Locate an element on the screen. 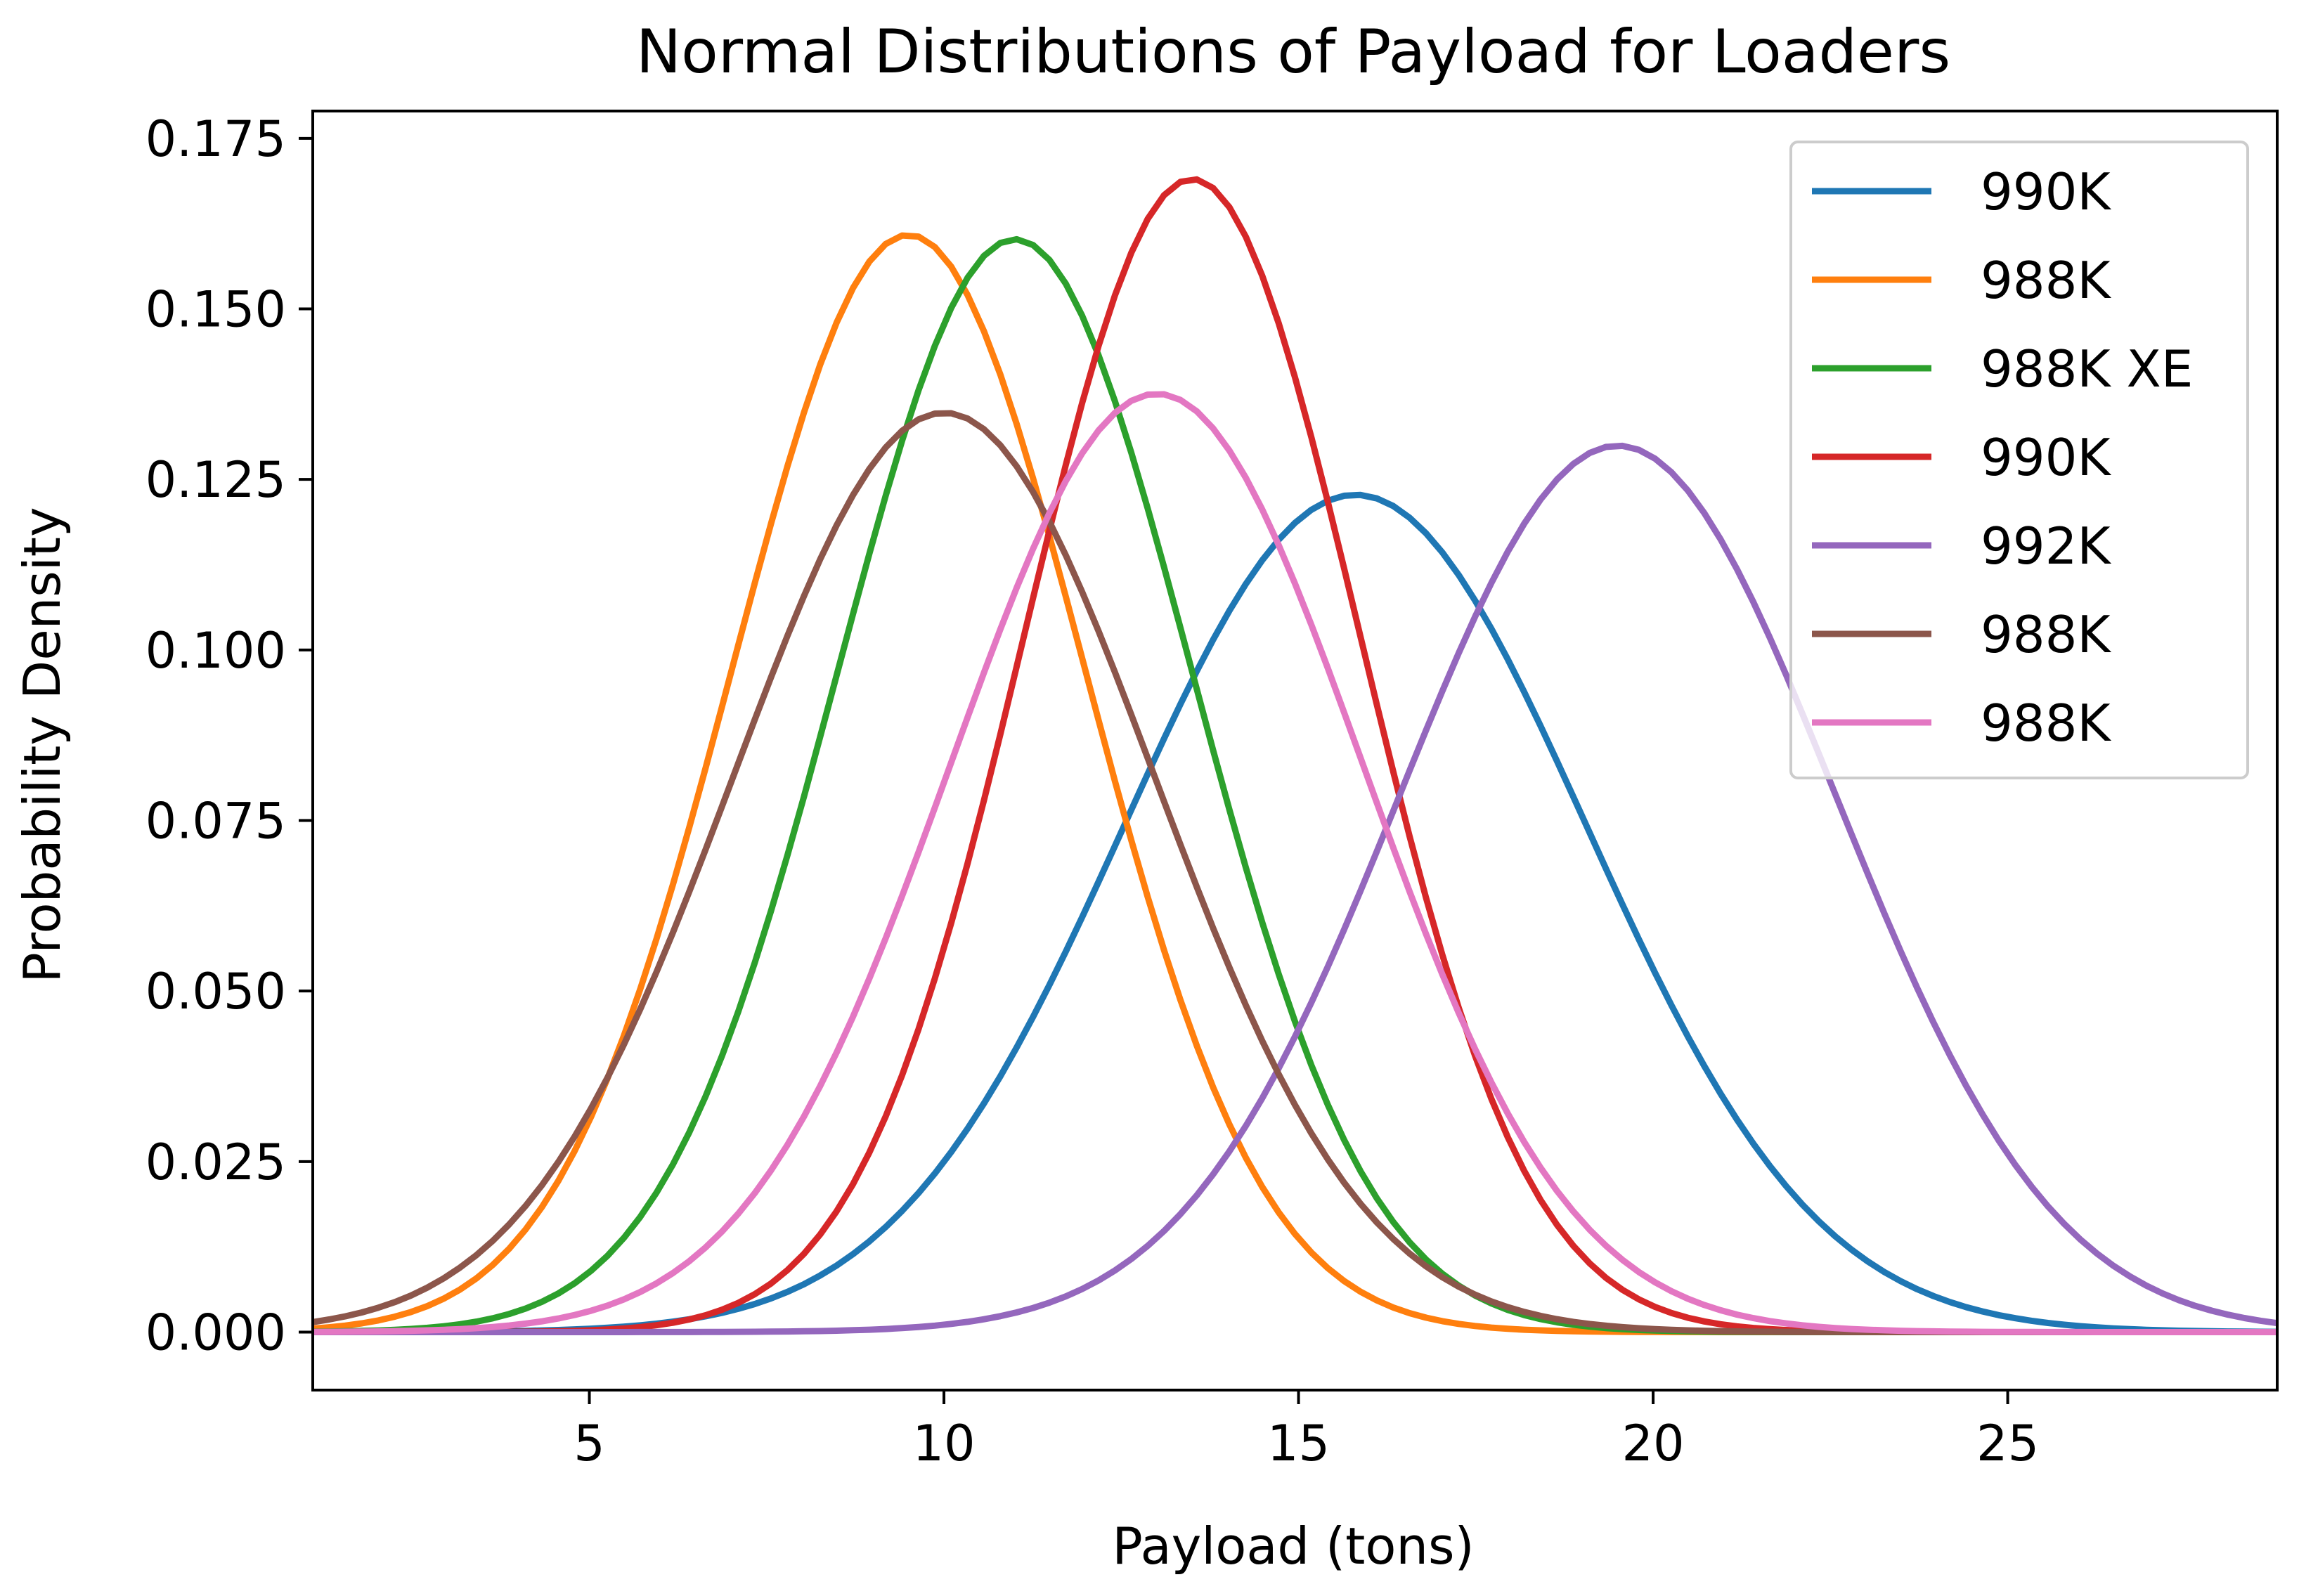 The image size is (2299, 1596). x-tick-label: 10 is located at coordinates (943, 1443).